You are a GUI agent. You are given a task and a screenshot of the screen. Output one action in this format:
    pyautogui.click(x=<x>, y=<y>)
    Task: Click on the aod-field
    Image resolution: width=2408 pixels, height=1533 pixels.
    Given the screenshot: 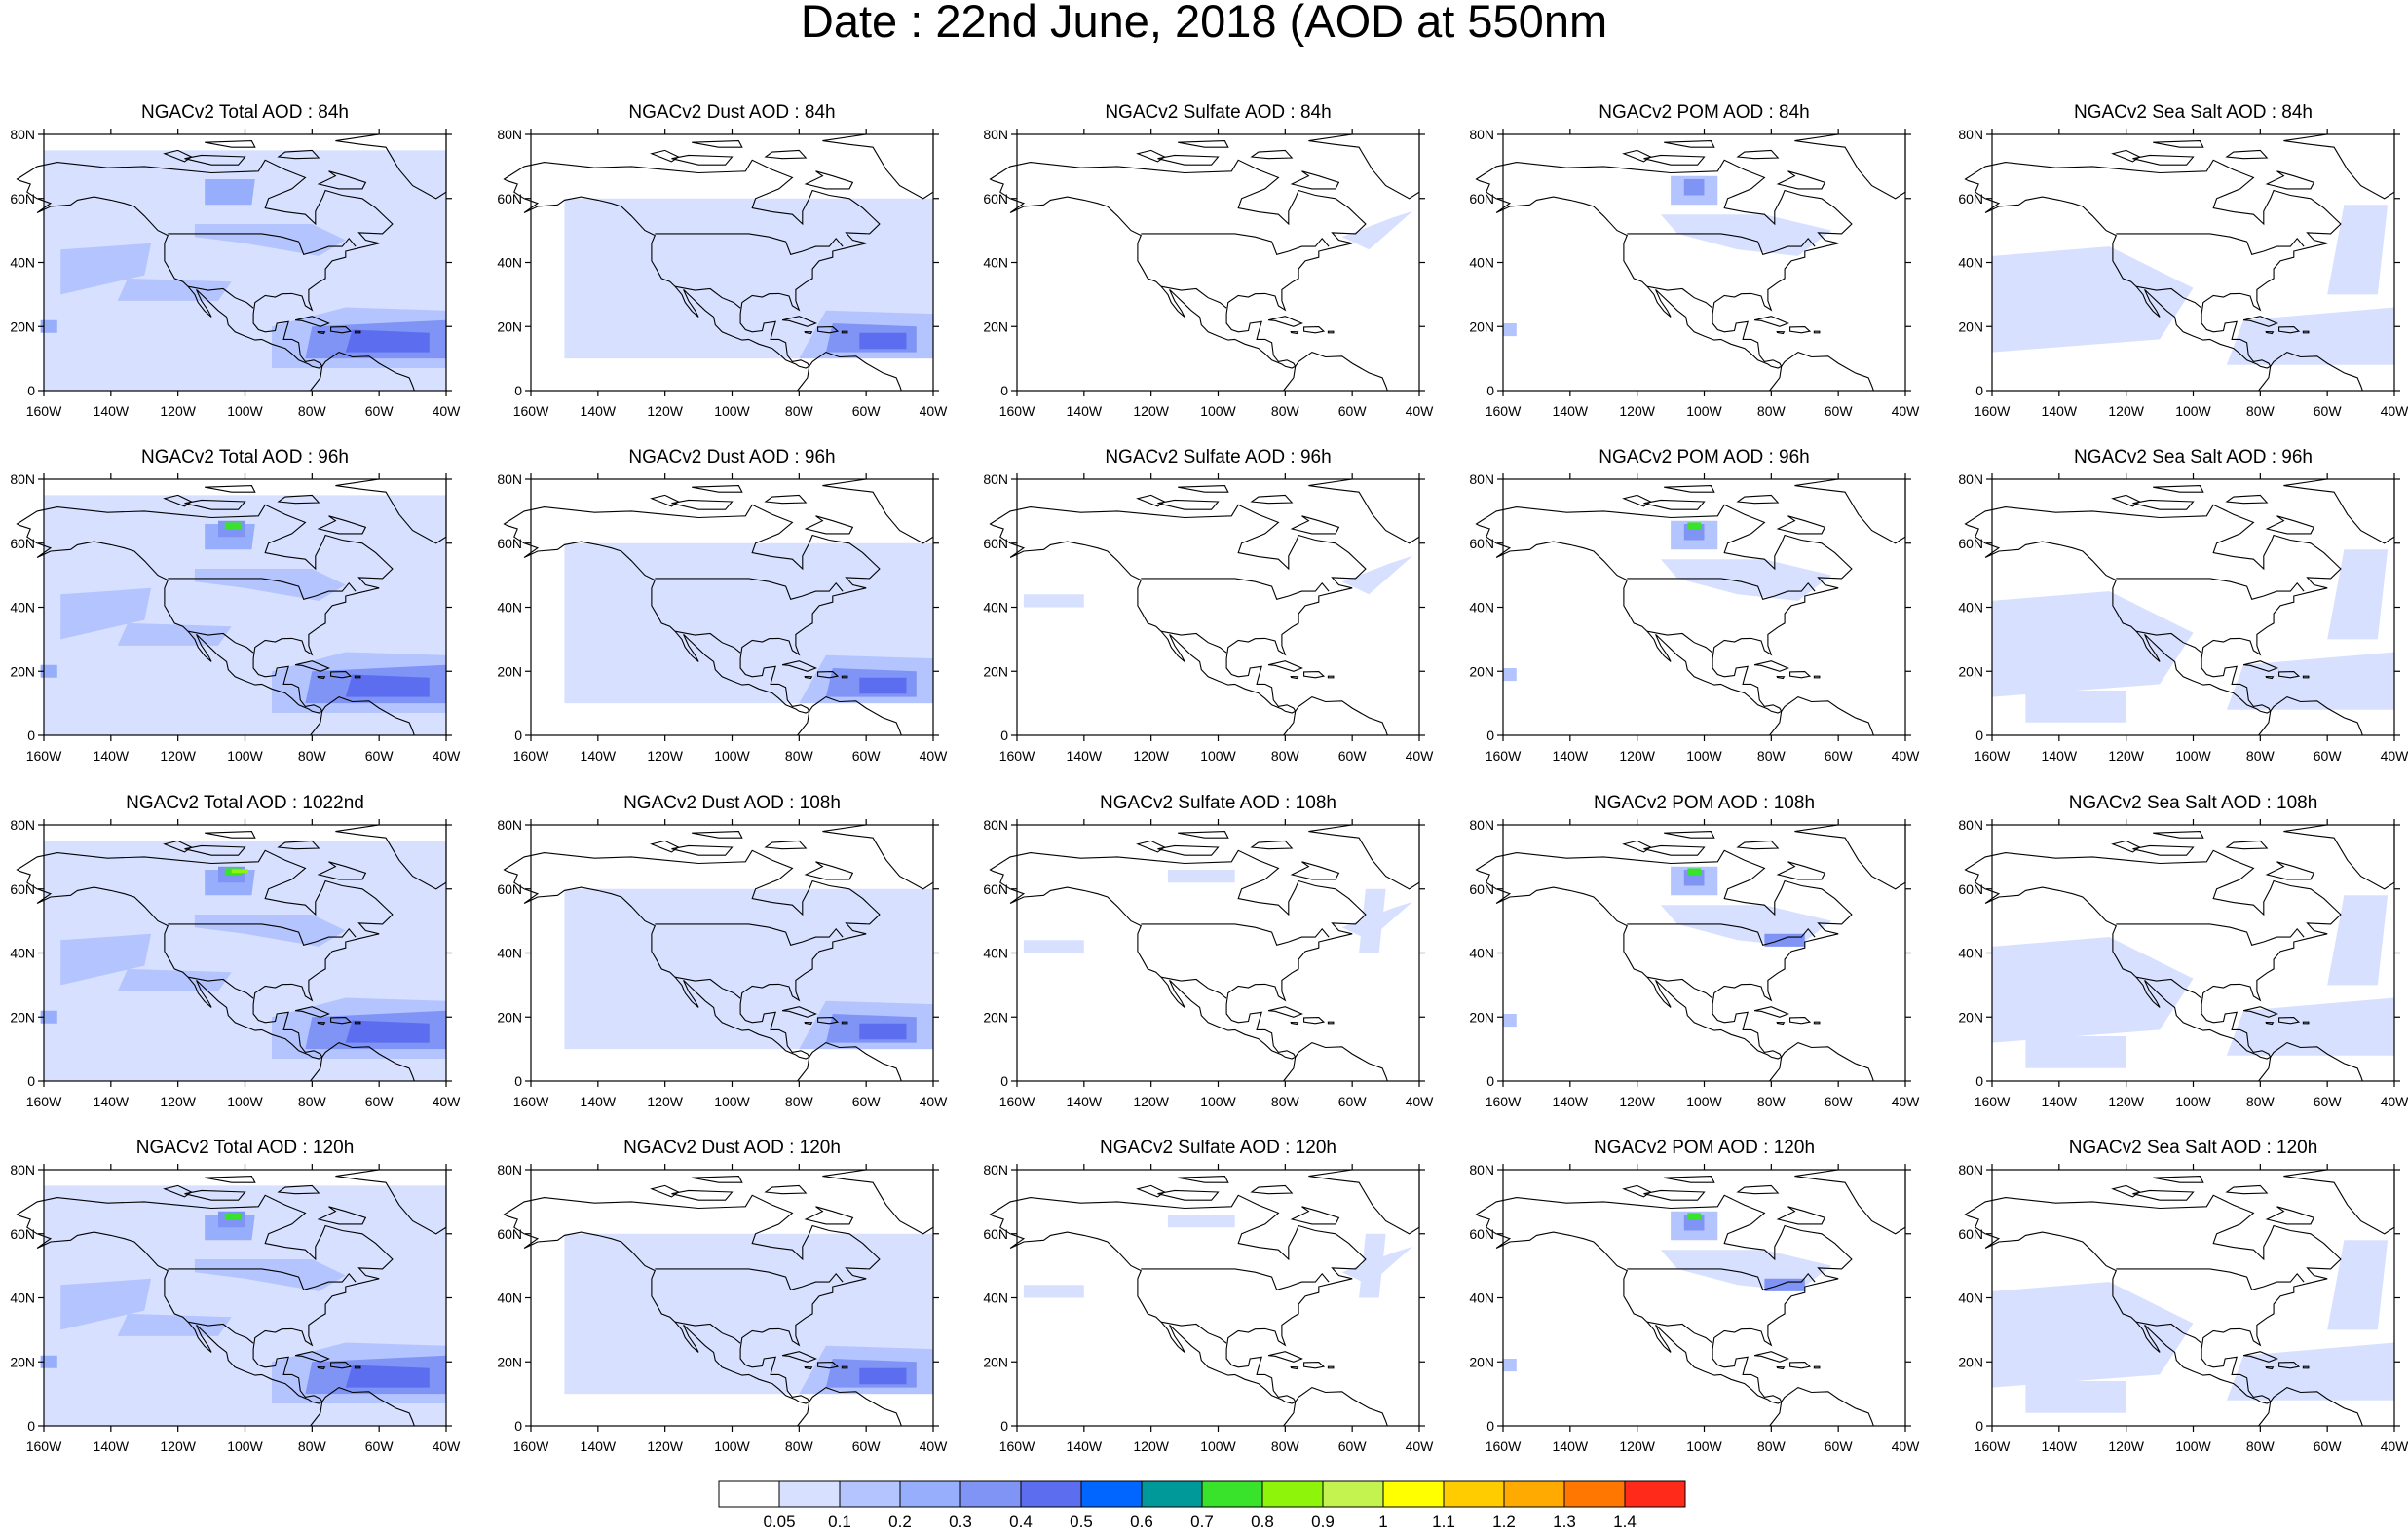 What is the action you would take?
    pyautogui.click(x=1218, y=1256)
    